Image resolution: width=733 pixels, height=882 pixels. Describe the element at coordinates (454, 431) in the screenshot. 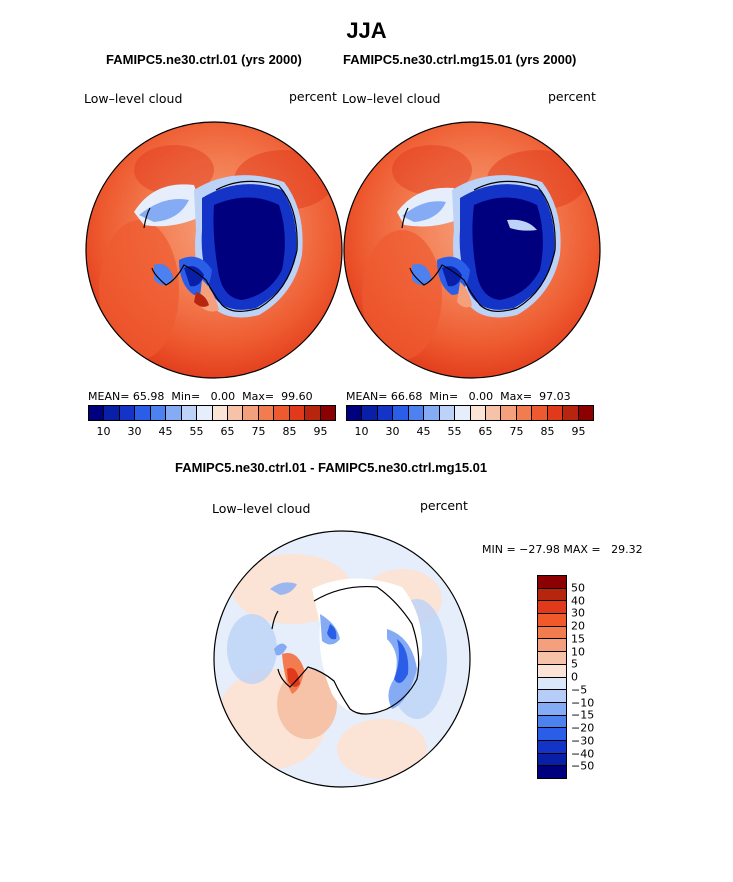

I see `colorbar-2-tick-label: 55` at that location.